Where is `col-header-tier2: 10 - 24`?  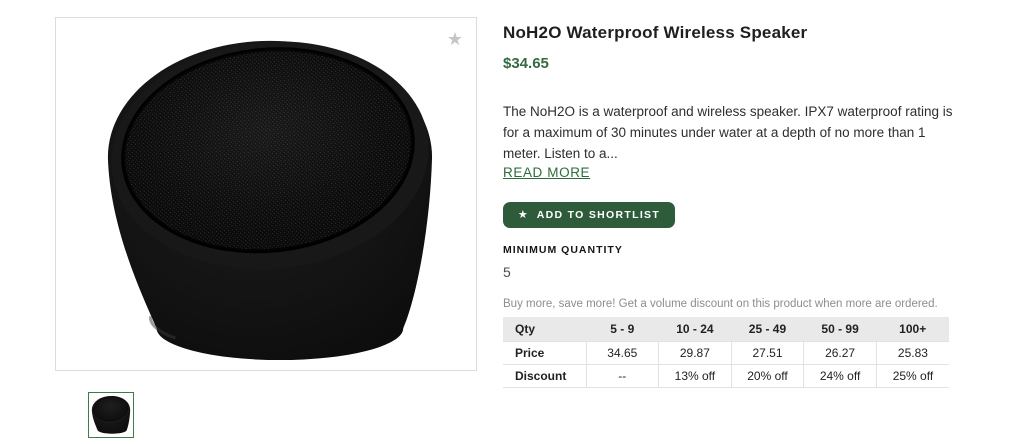
col-header-tier2: 10 - 24 is located at coordinates (695, 329).